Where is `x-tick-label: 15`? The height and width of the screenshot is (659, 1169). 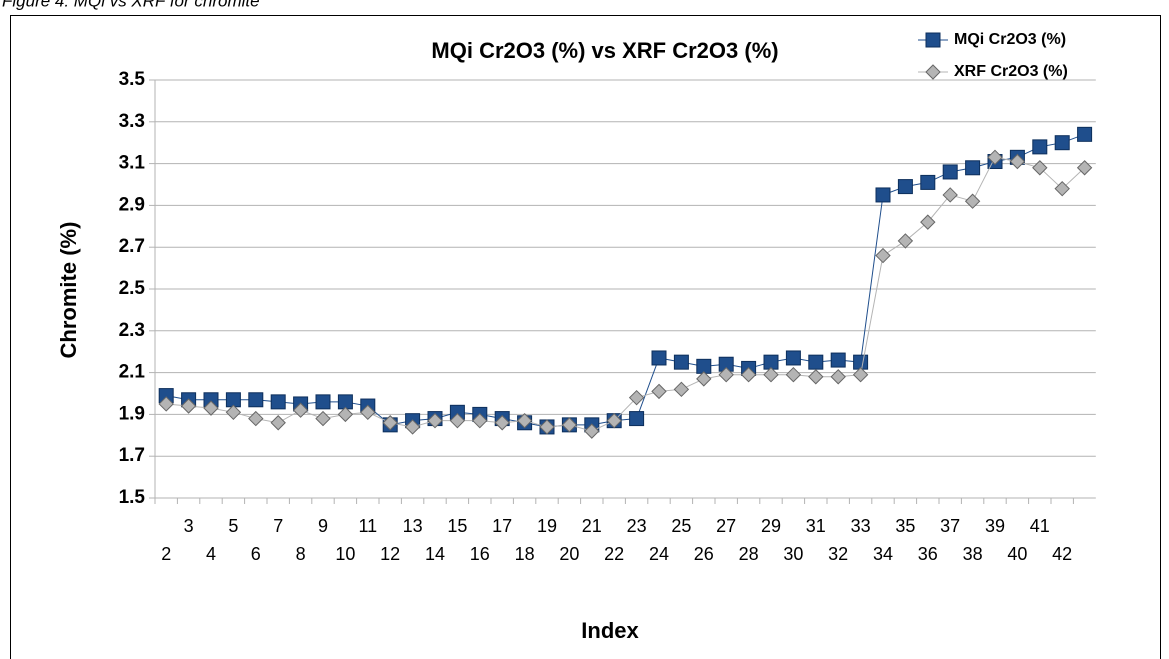
x-tick-label: 15 is located at coordinates (457, 526).